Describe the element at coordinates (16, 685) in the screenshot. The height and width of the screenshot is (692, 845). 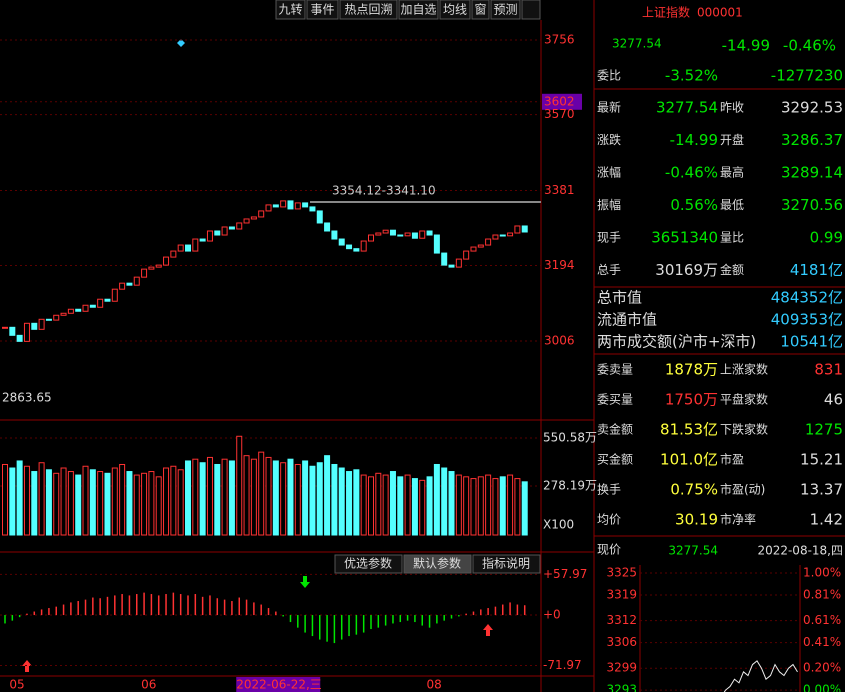
I see `date-label: 05` at that location.